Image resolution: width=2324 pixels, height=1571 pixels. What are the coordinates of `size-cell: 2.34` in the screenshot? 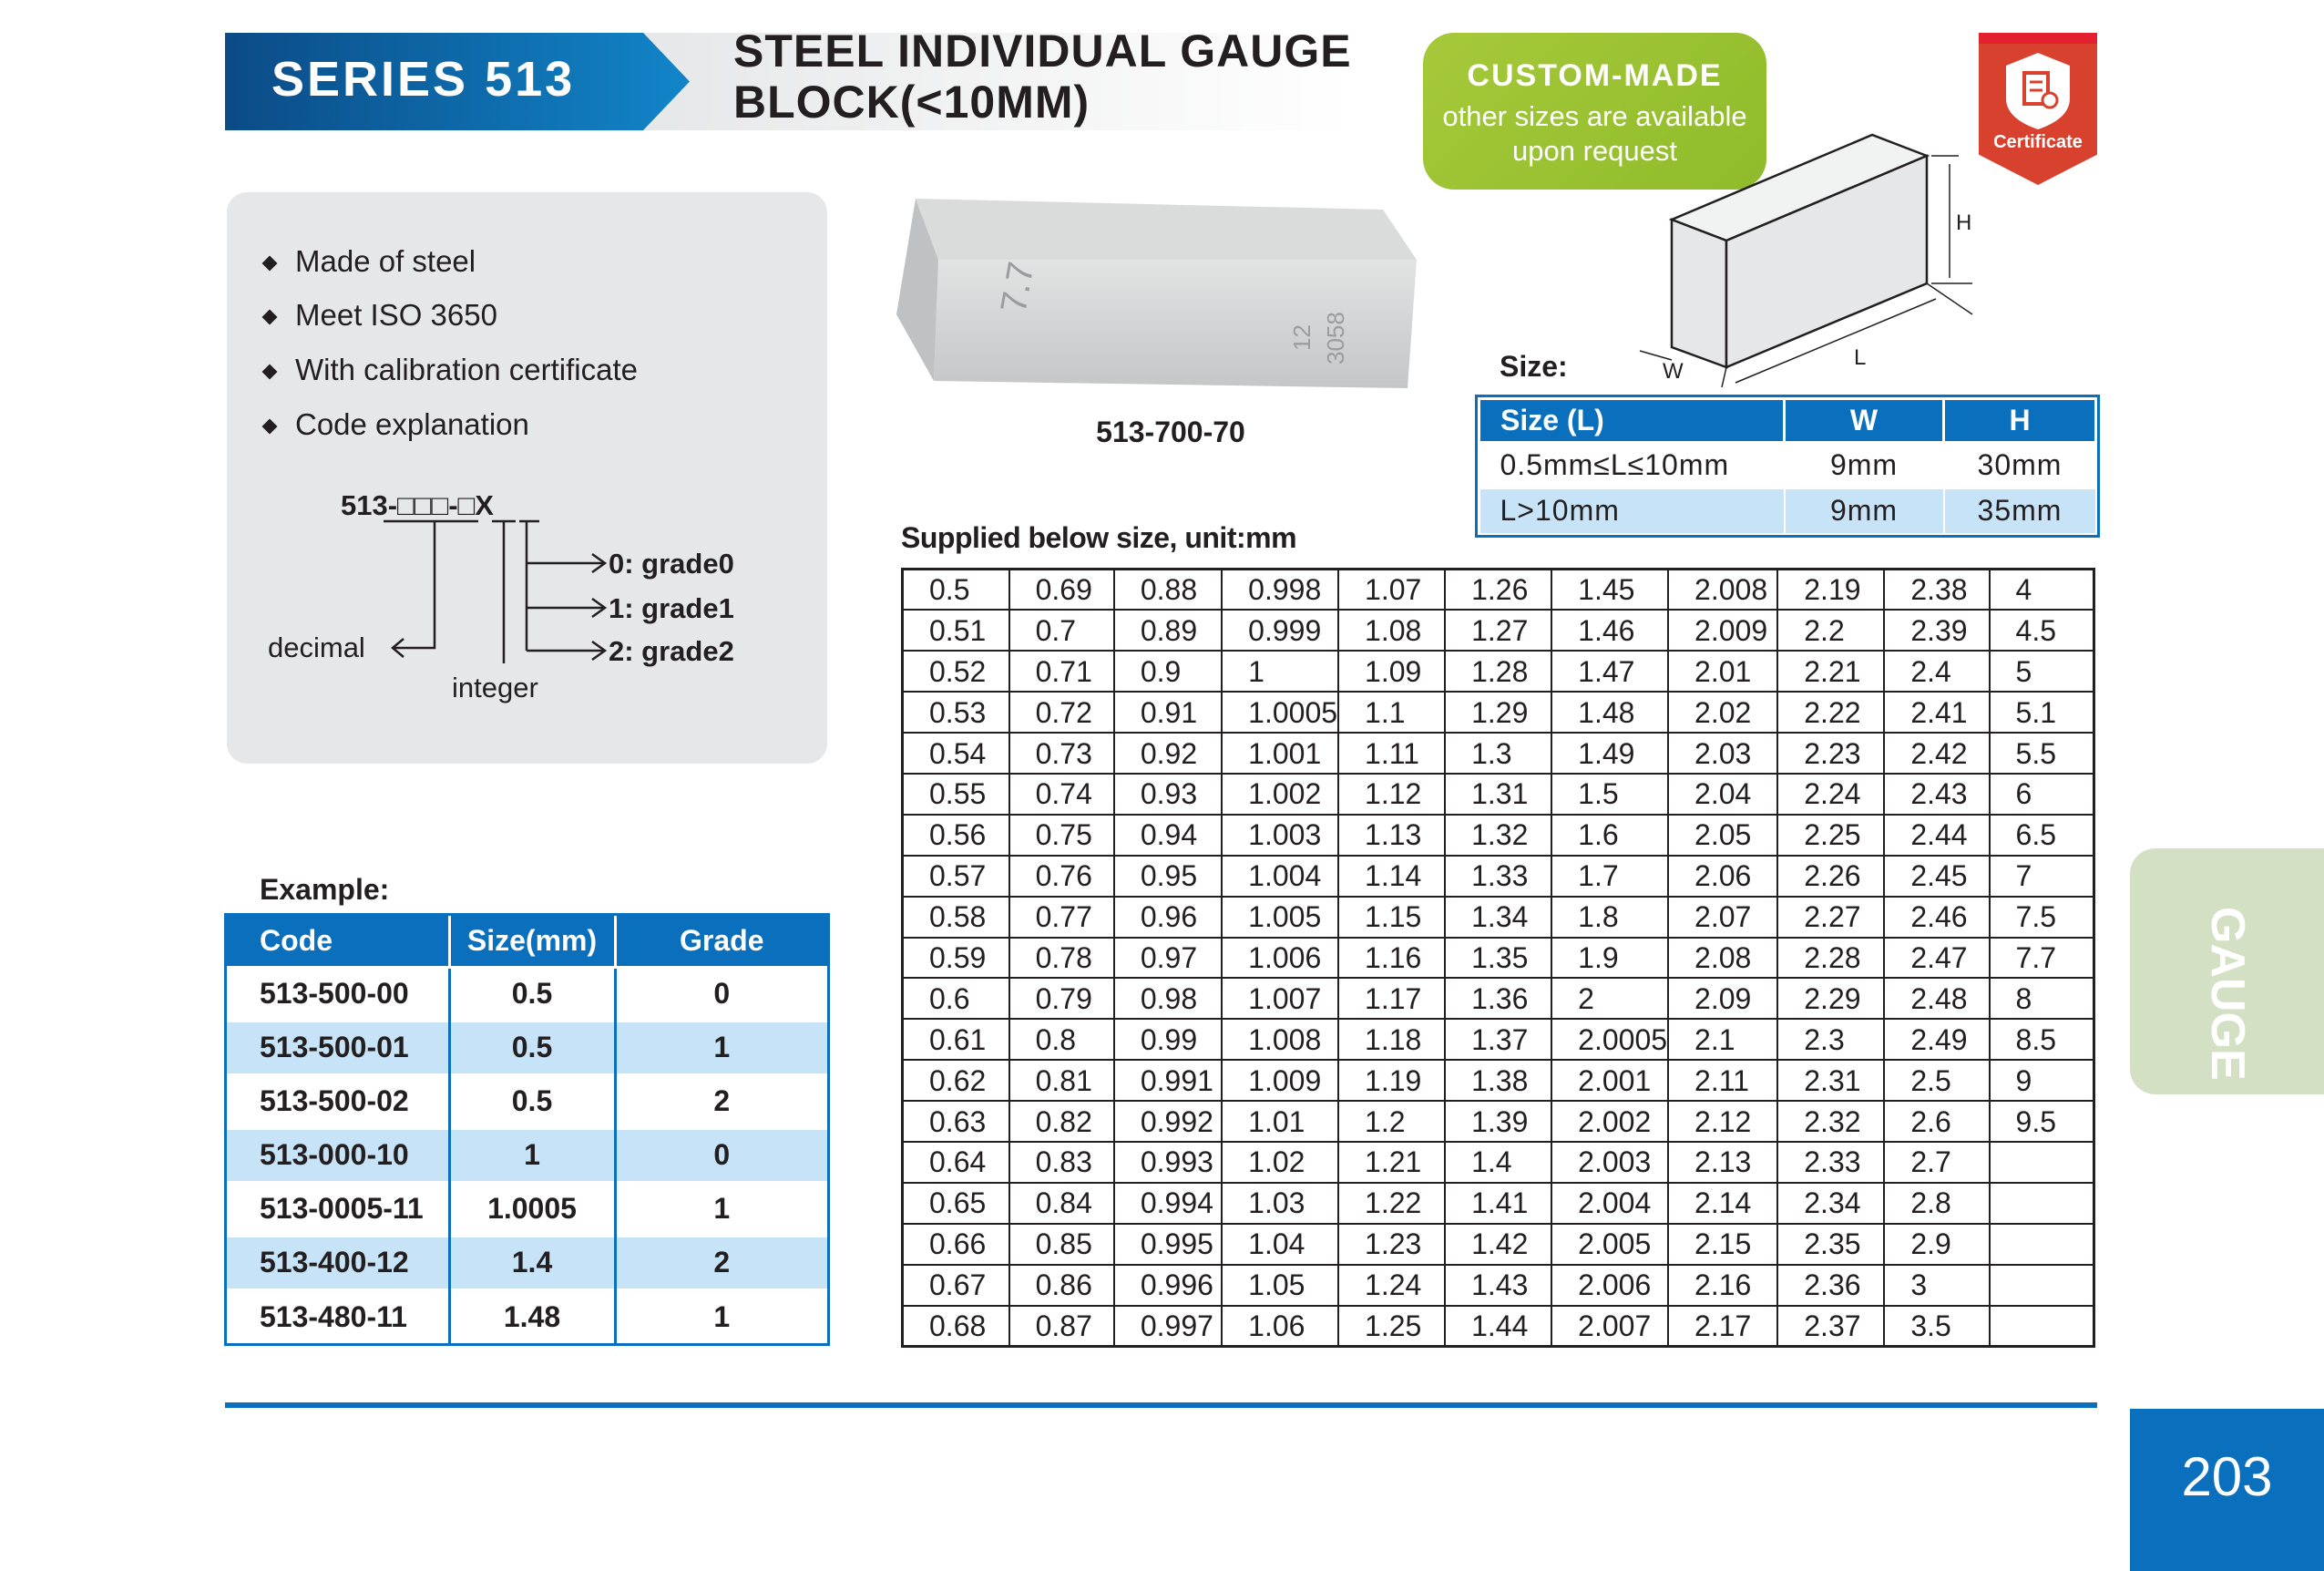 It's located at (1831, 1203).